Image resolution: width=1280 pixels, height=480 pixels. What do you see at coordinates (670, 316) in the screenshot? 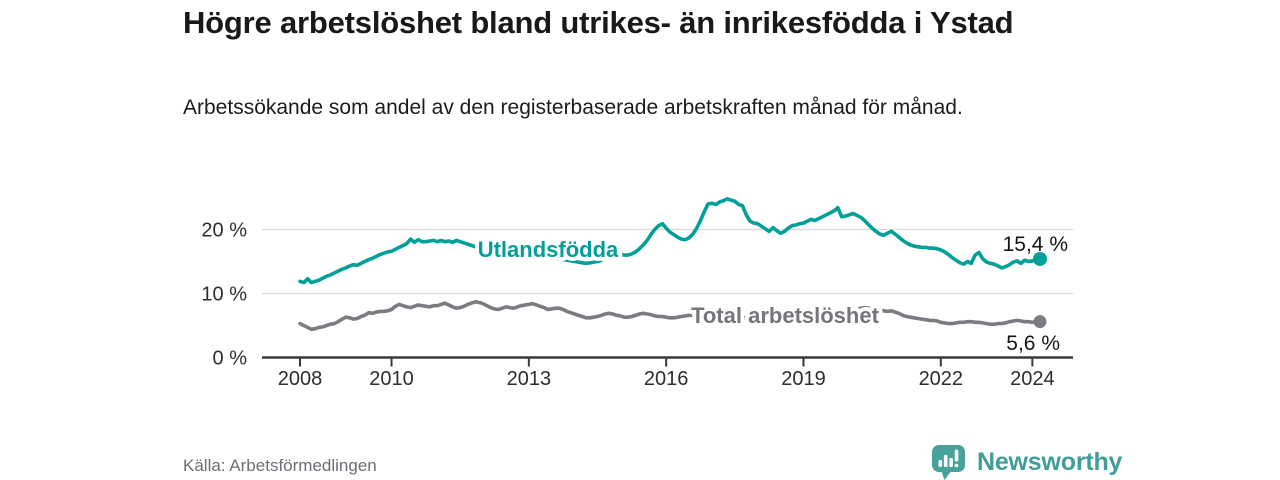
I see `series-line-total` at bounding box center [670, 316].